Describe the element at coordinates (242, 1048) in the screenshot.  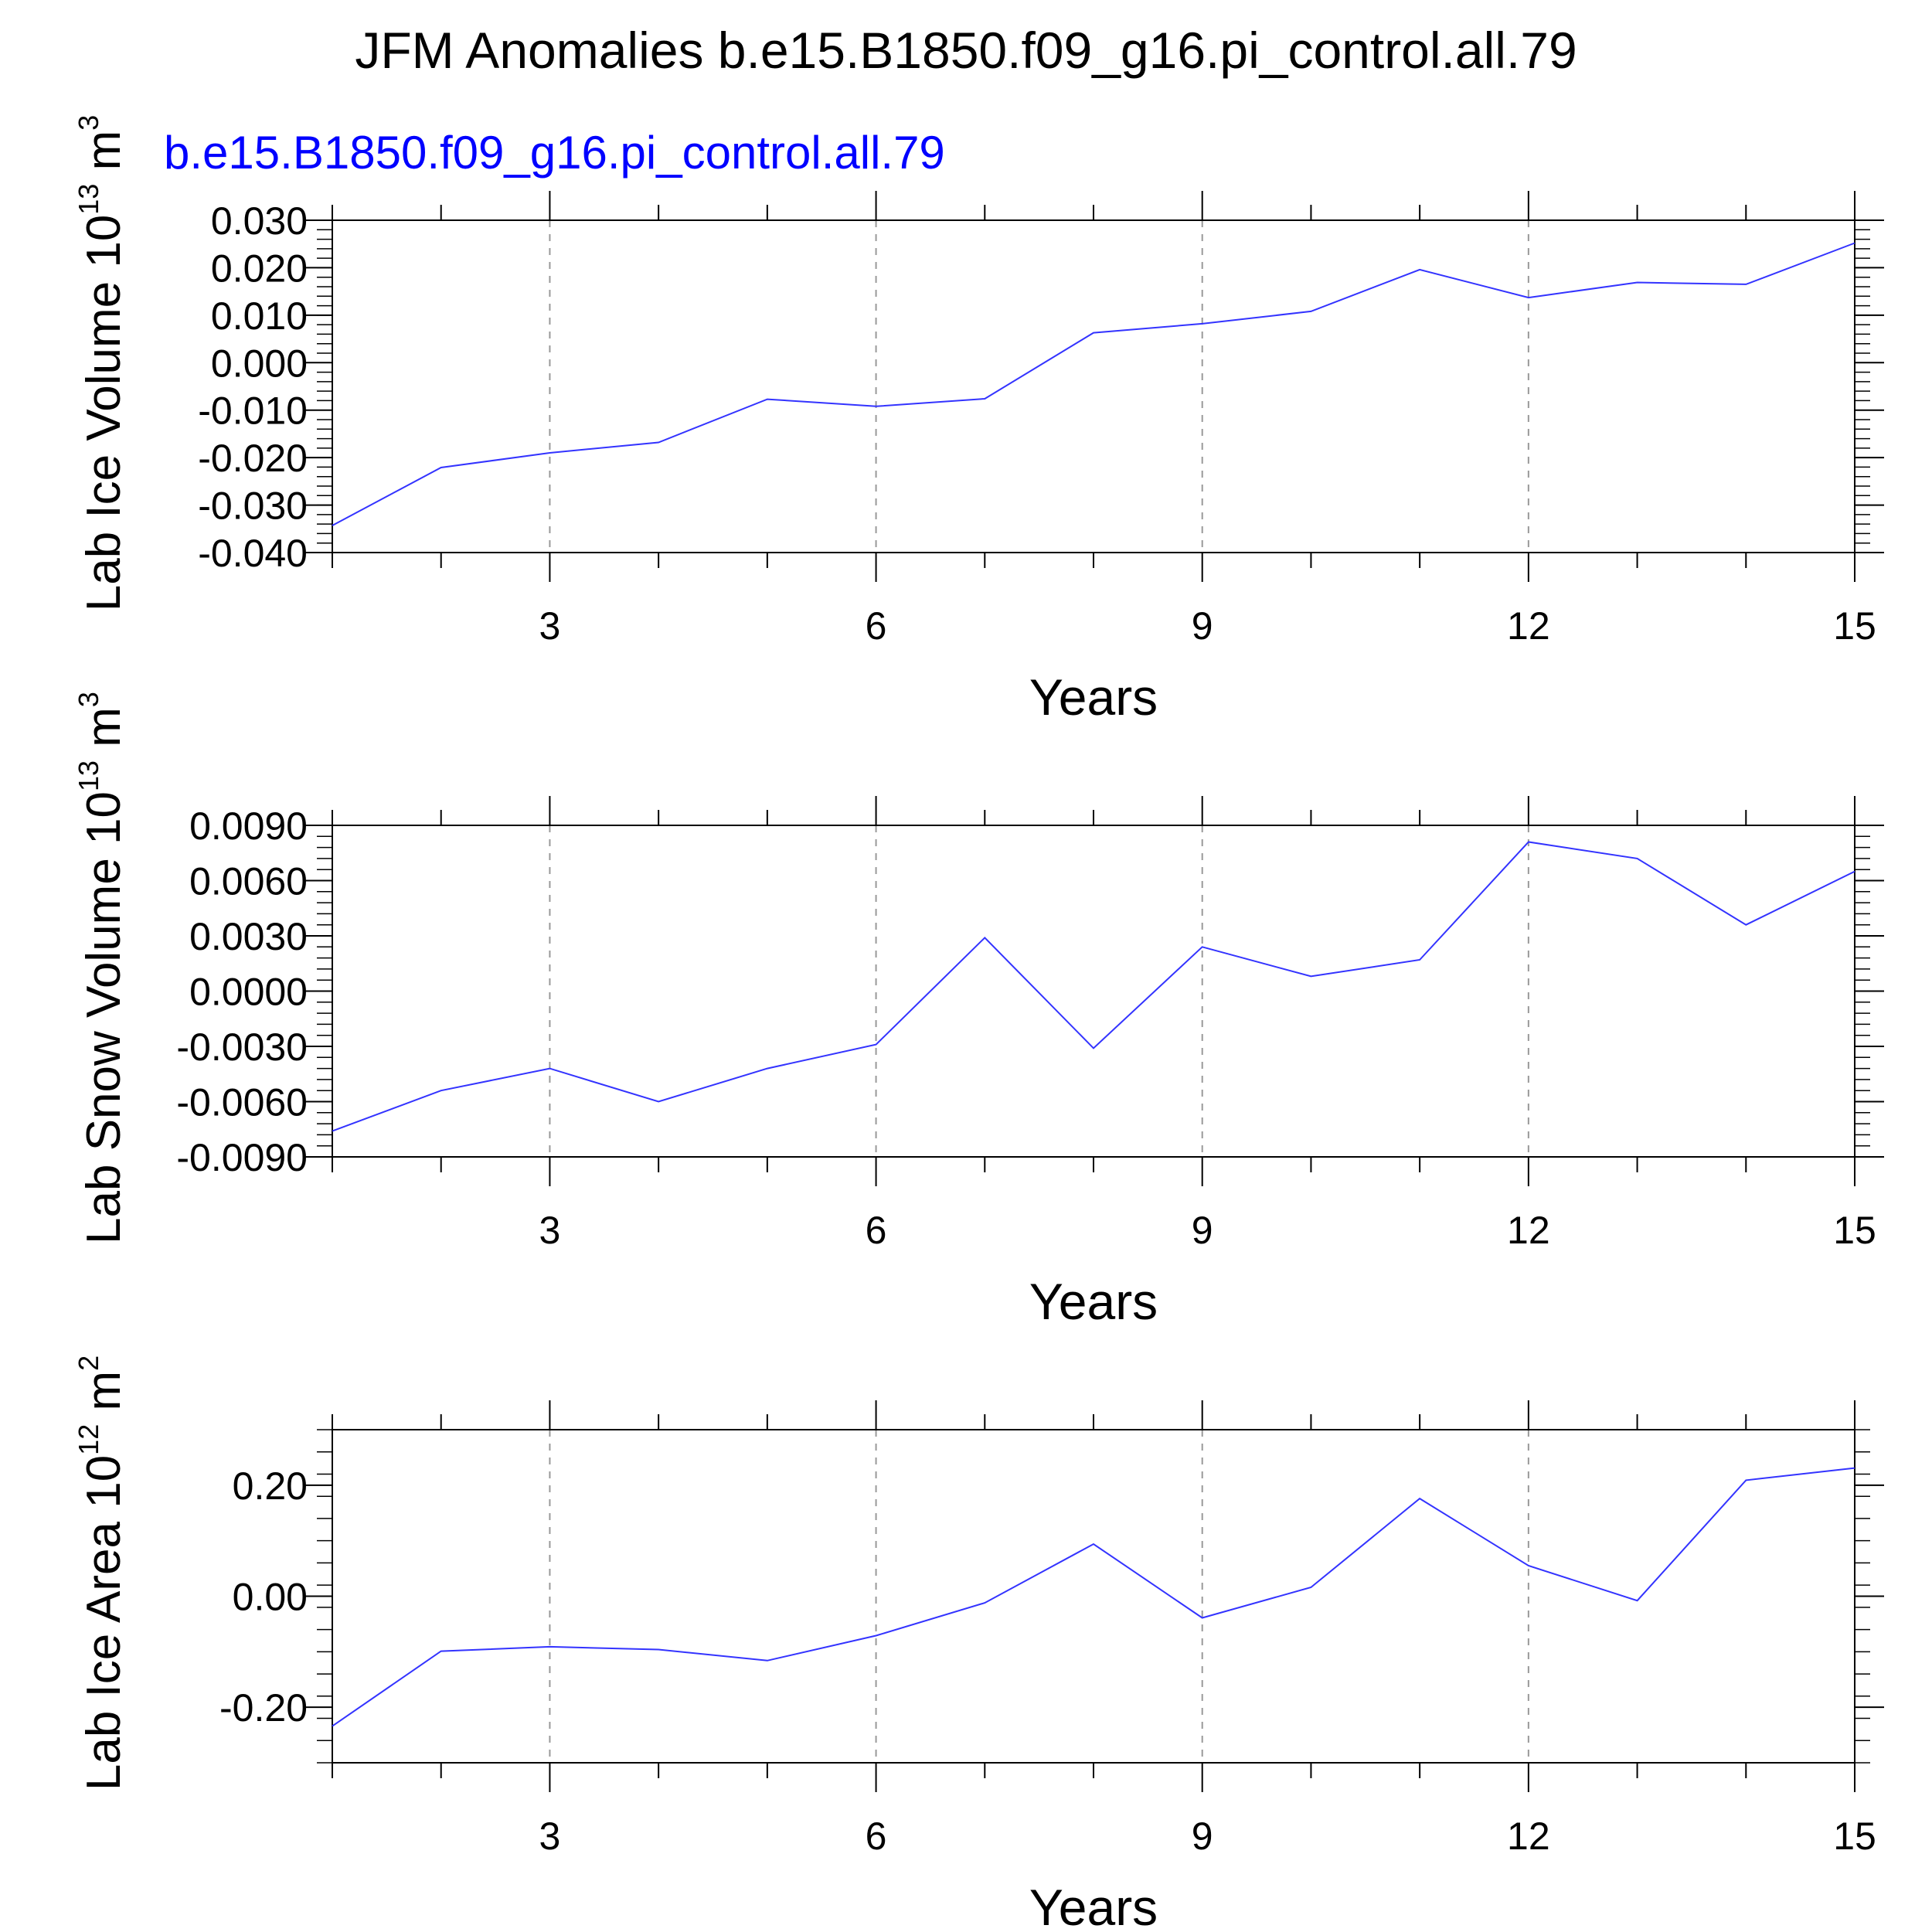
I see `y-tick-label: -0.0030` at that location.